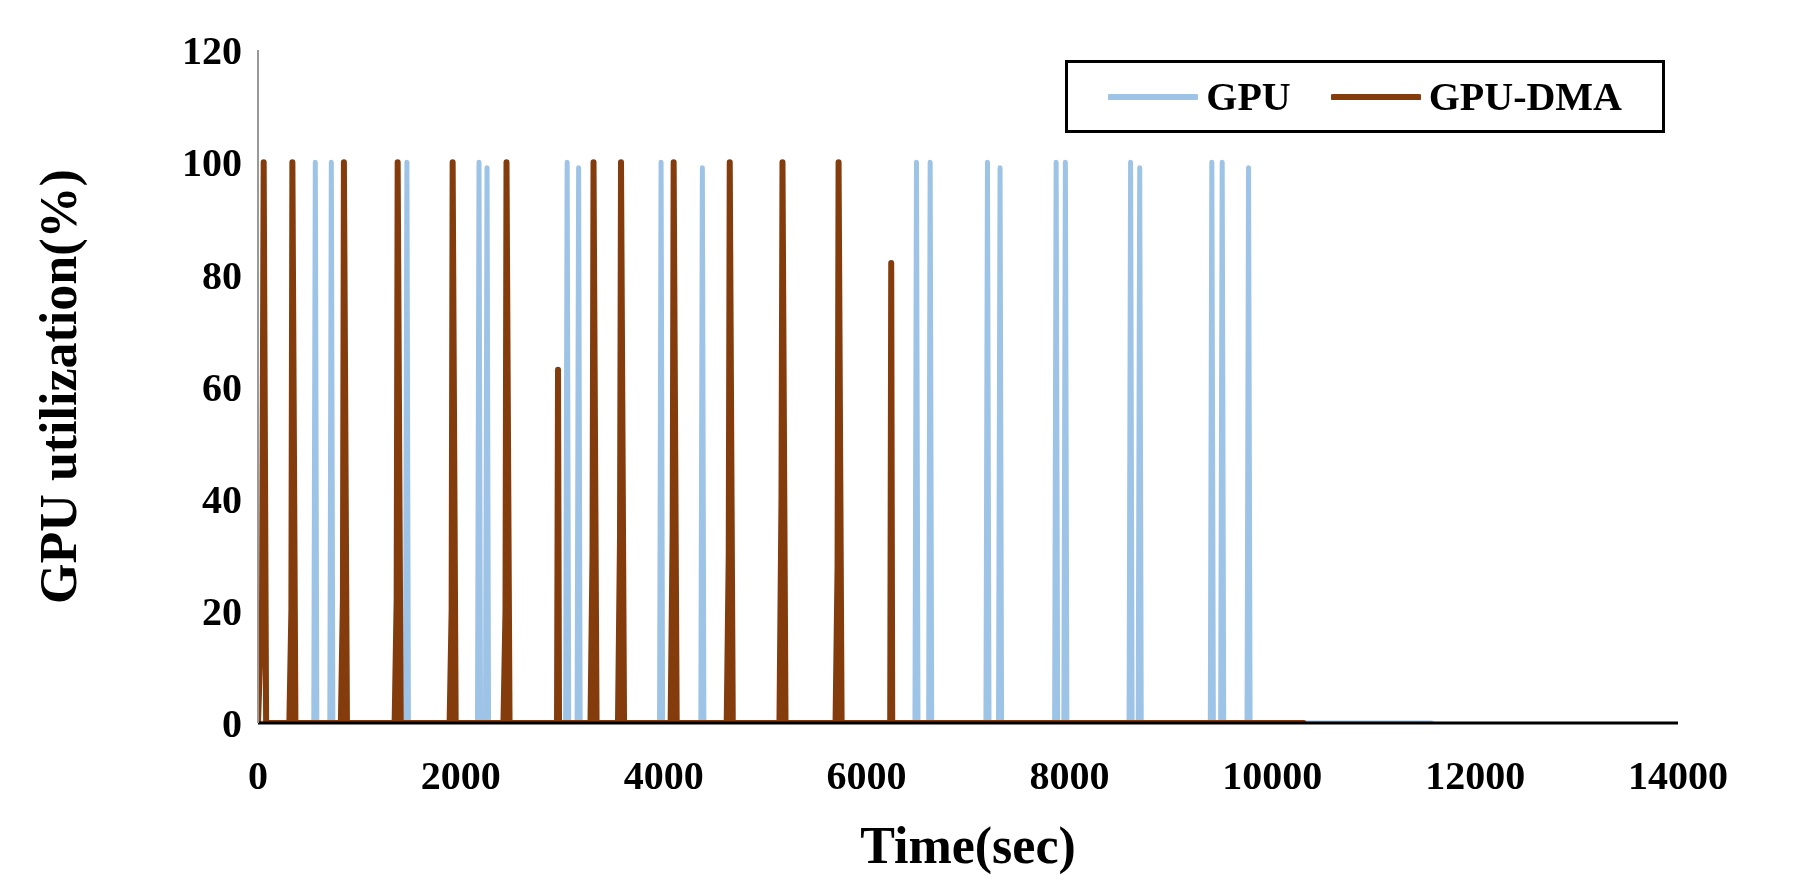  What do you see at coordinates (222, 387) in the screenshot?
I see `y-tick-label: 60` at bounding box center [222, 387].